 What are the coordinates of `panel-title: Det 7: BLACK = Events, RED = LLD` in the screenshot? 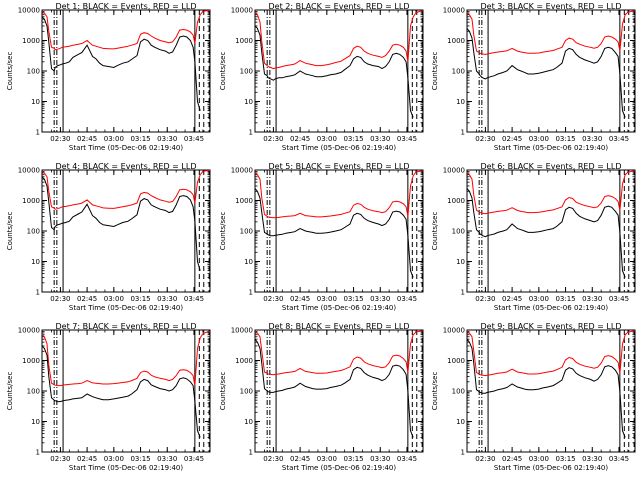 It's located at (126, 326).